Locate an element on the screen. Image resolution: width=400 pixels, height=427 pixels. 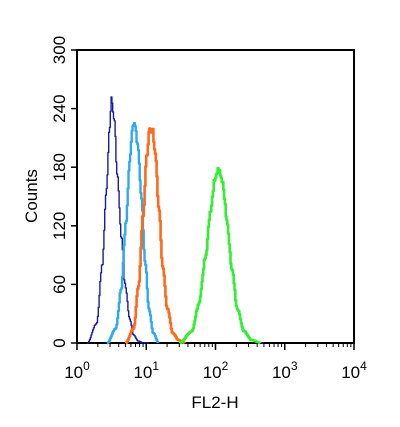
x-tick-label: 10⁴ is located at coordinates (354, 370).